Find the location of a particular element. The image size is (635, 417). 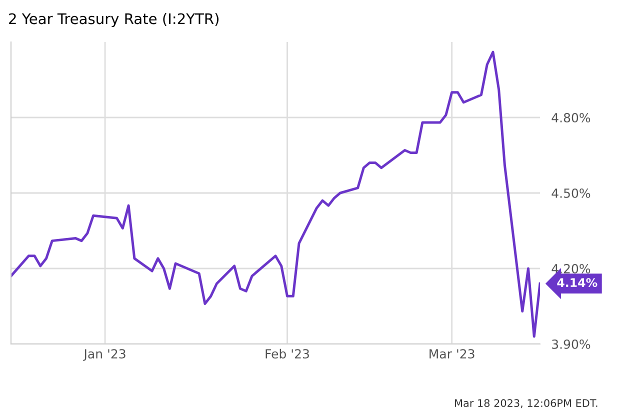

x-tick-label: Feb '23 is located at coordinates (287, 353).